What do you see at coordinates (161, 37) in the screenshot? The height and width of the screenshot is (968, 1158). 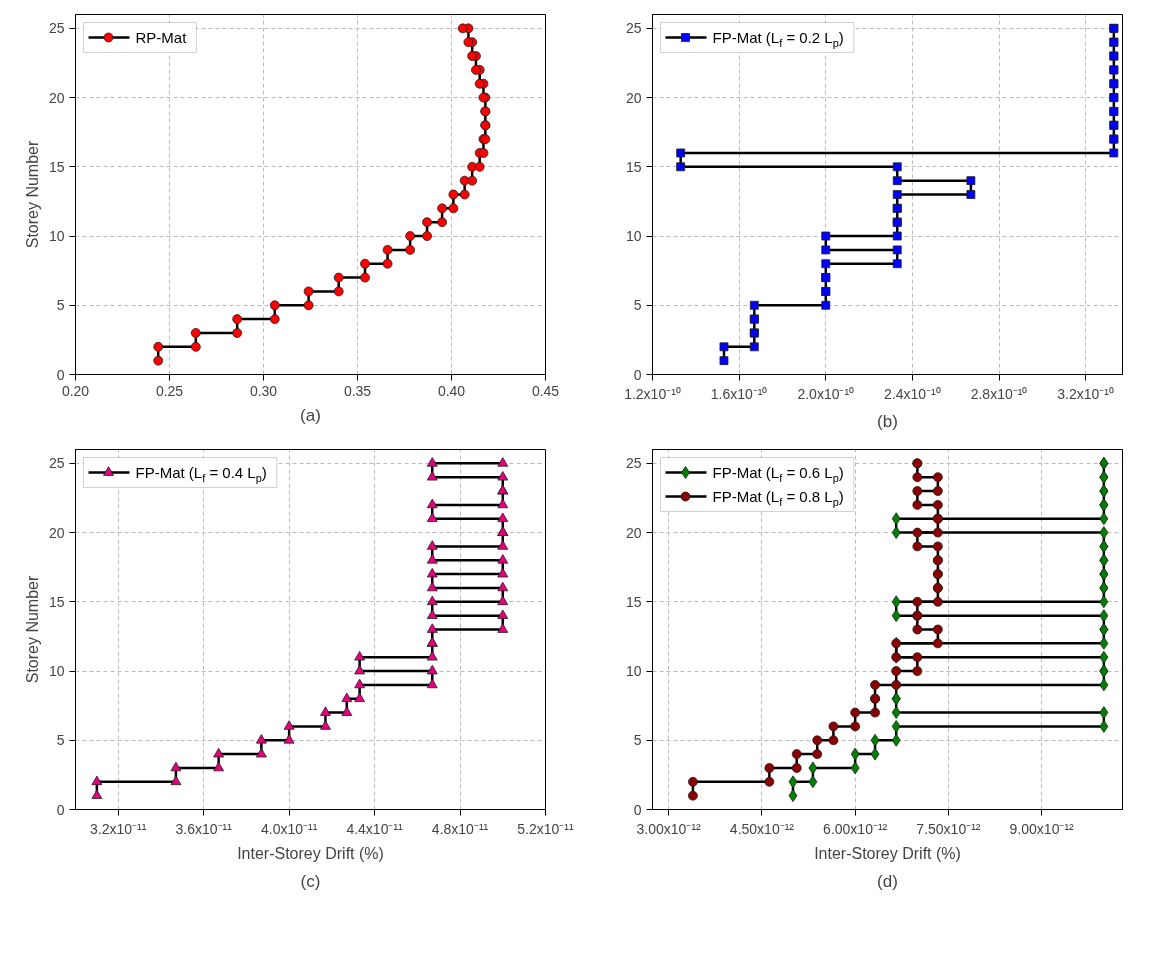 I see `legend-label: RP-Mat` at bounding box center [161, 37].